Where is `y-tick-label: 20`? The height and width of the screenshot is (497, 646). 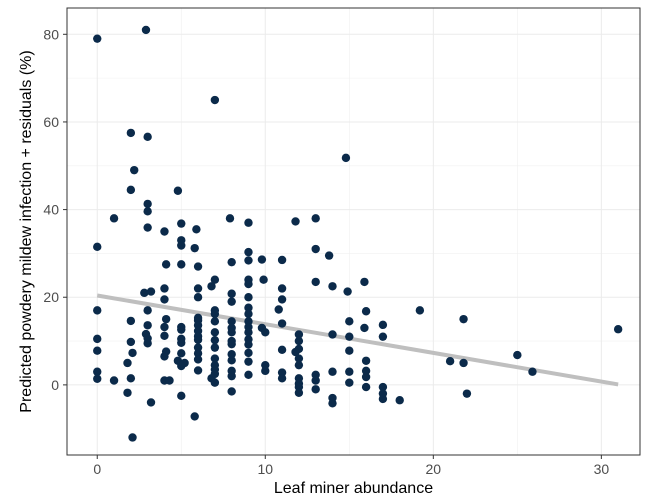
y-tick-label: 20 is located at coordinates (51, 297).